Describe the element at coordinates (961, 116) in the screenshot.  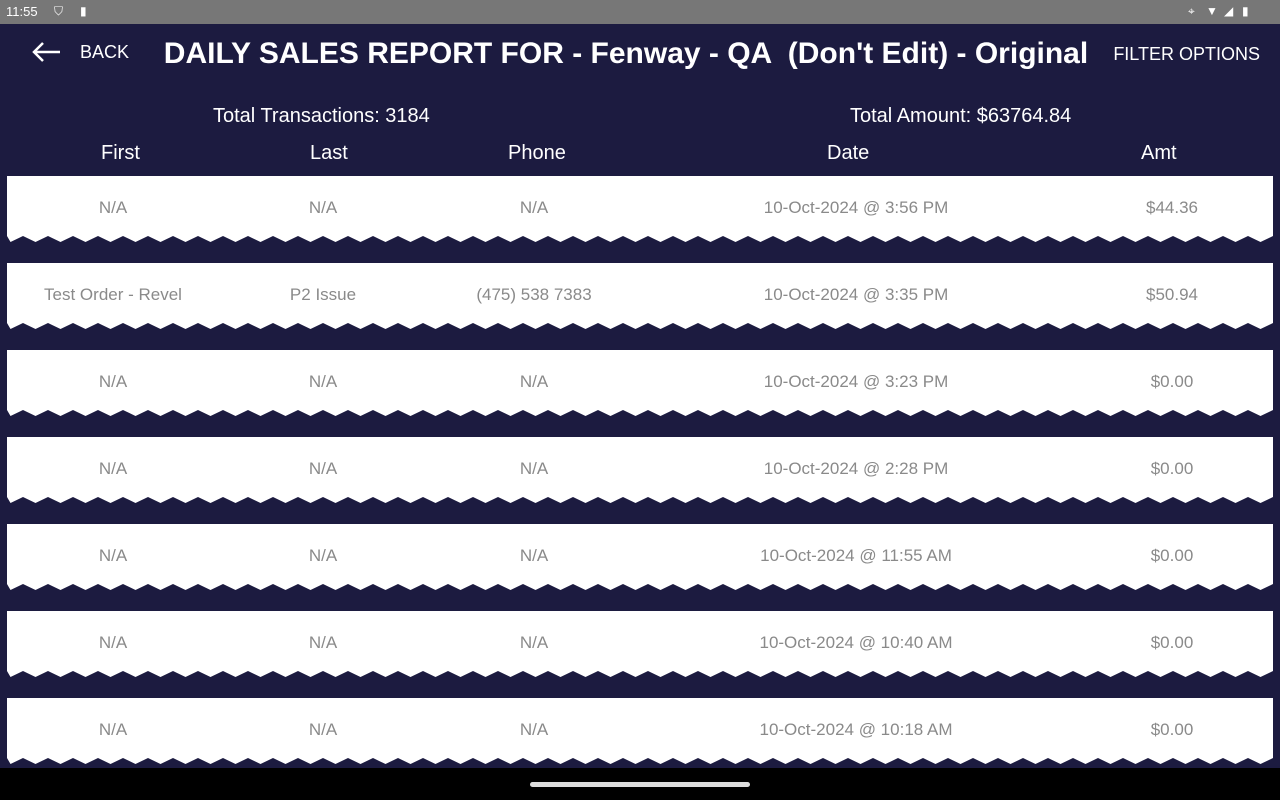
I see `total-amount: Total Amount: $63764.84` at that location.